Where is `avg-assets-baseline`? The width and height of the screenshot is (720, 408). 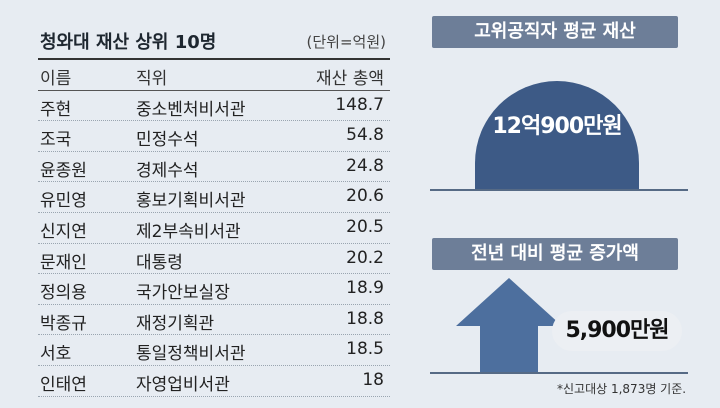 avg-assets-baseline is located at coordinates (559, 190).